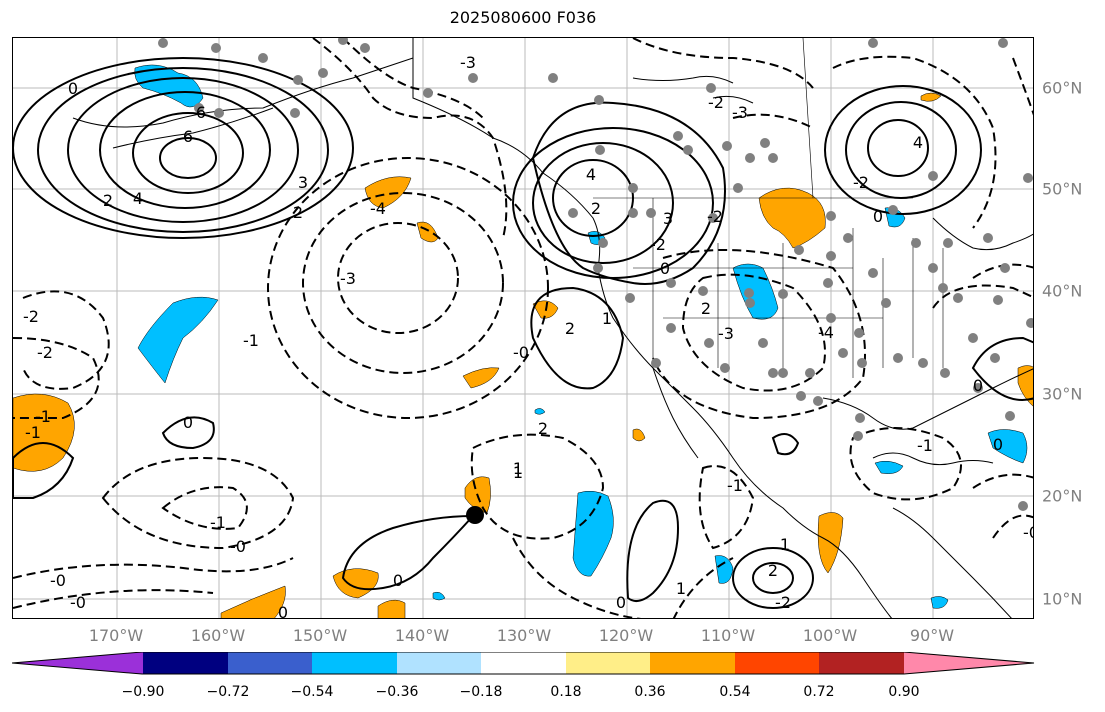 The height and width of the screenshot is (712, 1105). I want to click on colorbar-tick: −0.54, so click(312, 692).